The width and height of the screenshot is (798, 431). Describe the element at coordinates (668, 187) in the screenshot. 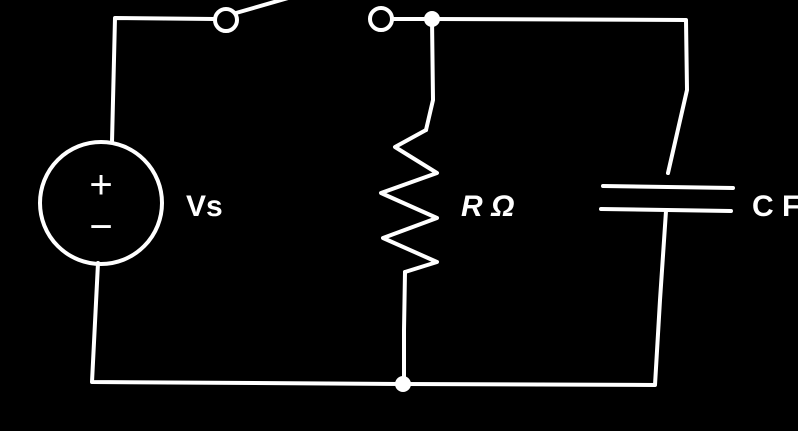

I see `capacitor-plate-top` at that location.